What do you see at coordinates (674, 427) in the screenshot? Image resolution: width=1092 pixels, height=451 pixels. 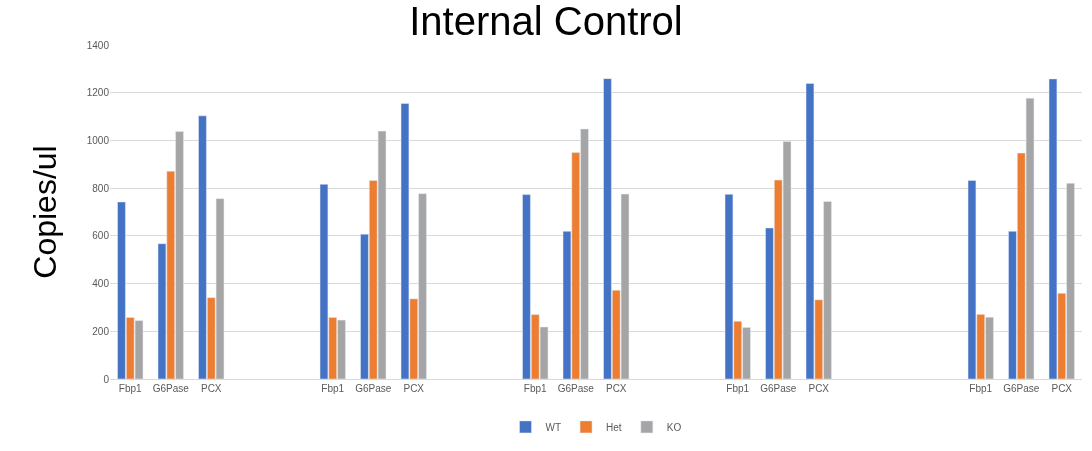 I see `legend-label: KO` at bounding box center [674, 427].